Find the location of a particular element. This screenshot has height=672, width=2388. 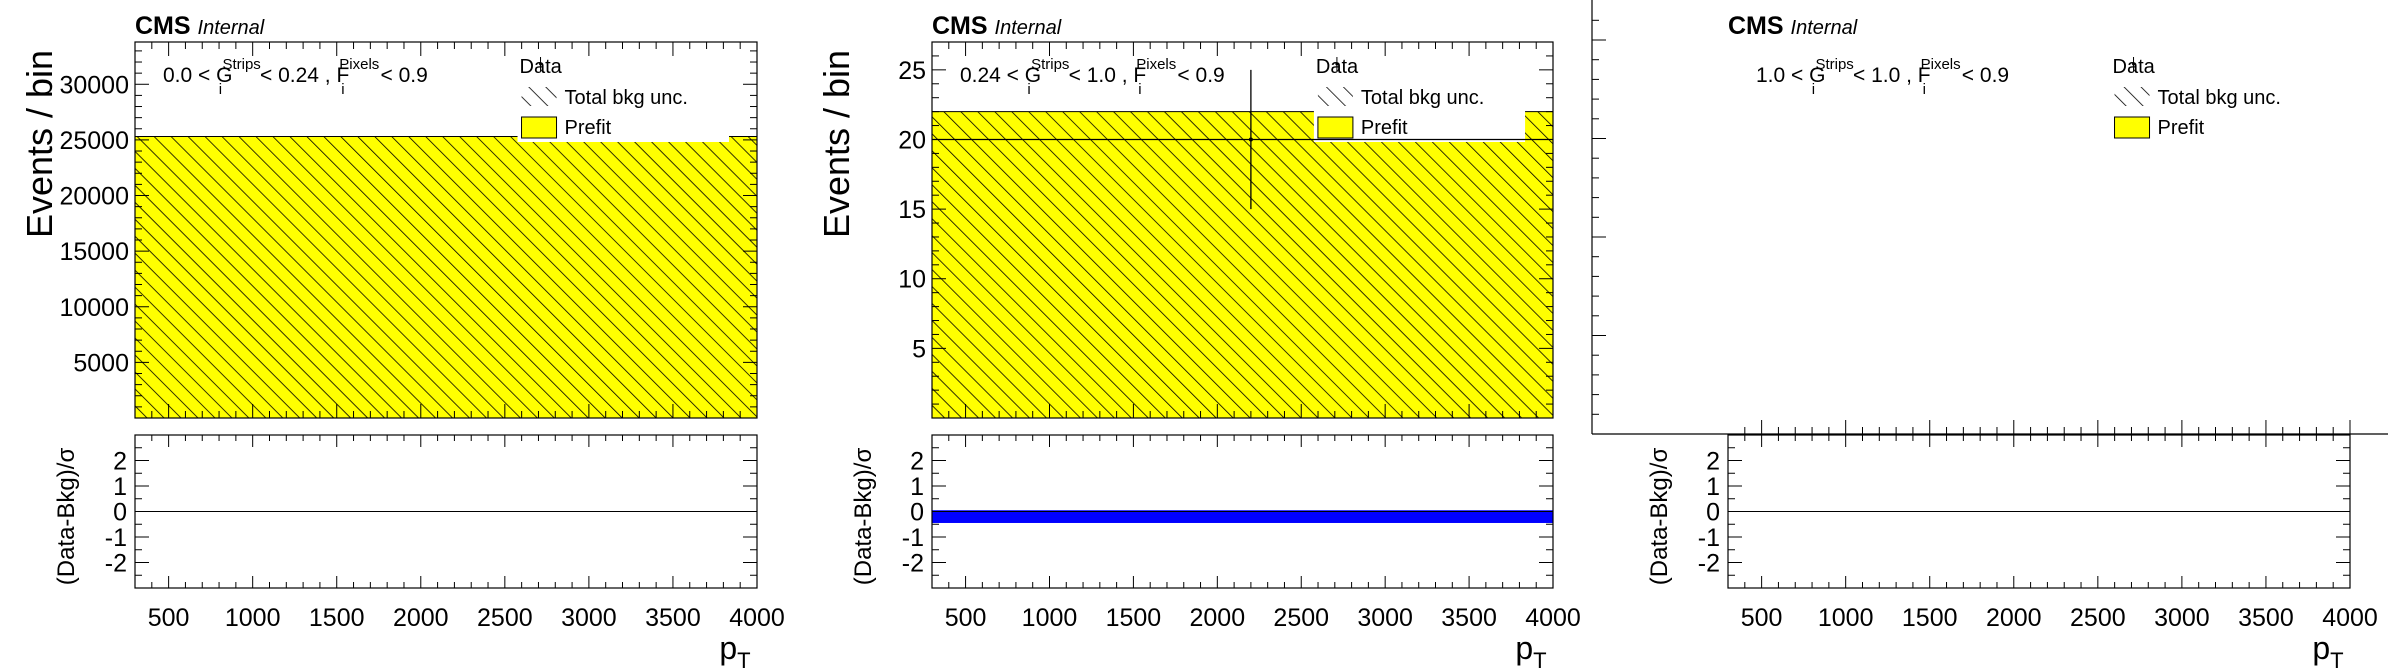

ratio-band is located at coordinates (1242, 516).